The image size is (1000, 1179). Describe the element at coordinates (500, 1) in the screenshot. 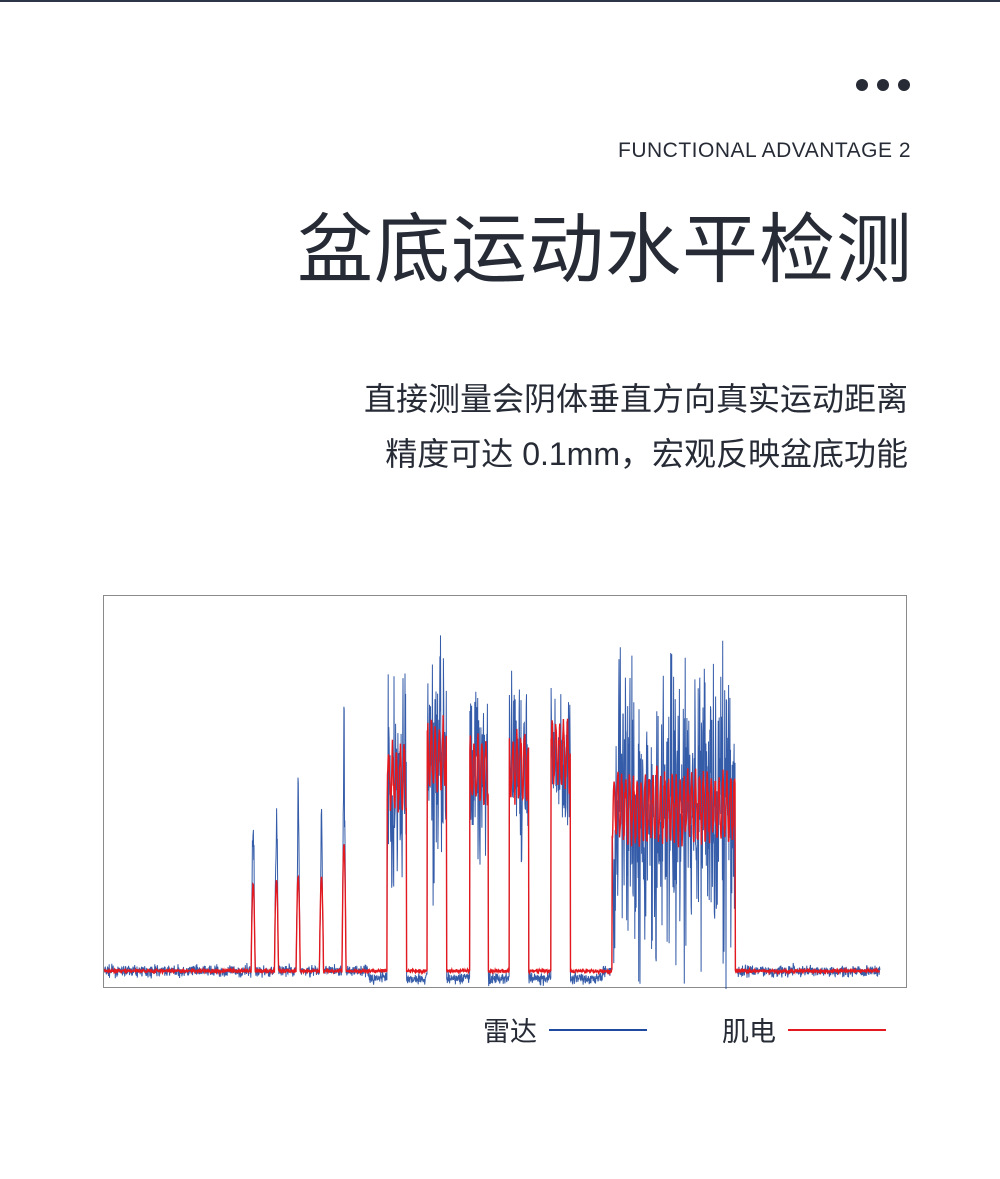

I see `top-border` at that location.